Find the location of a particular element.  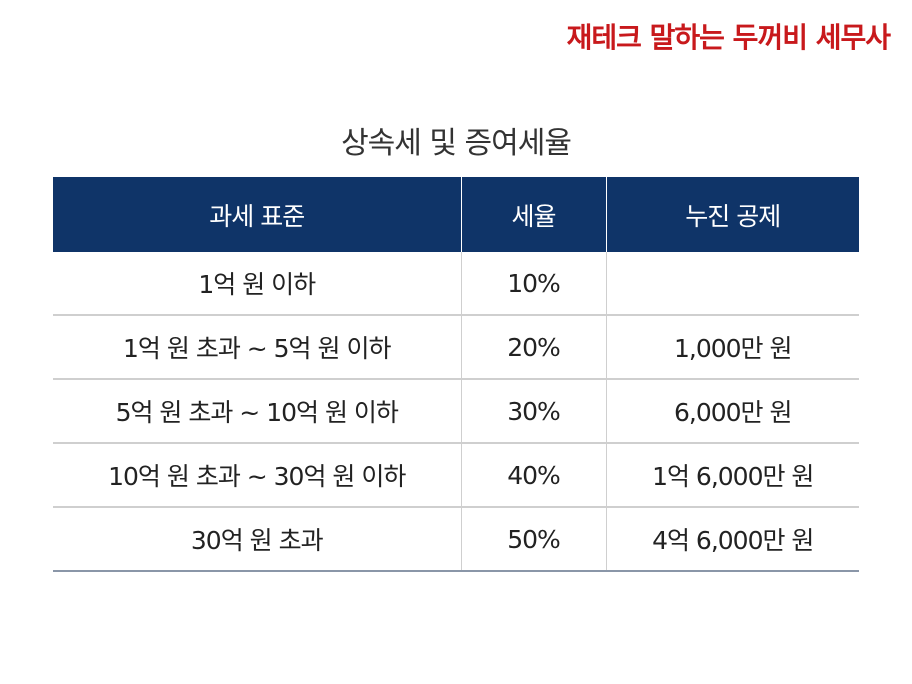

cell-tax-rate: 10% is located at coordinates (533, 284).